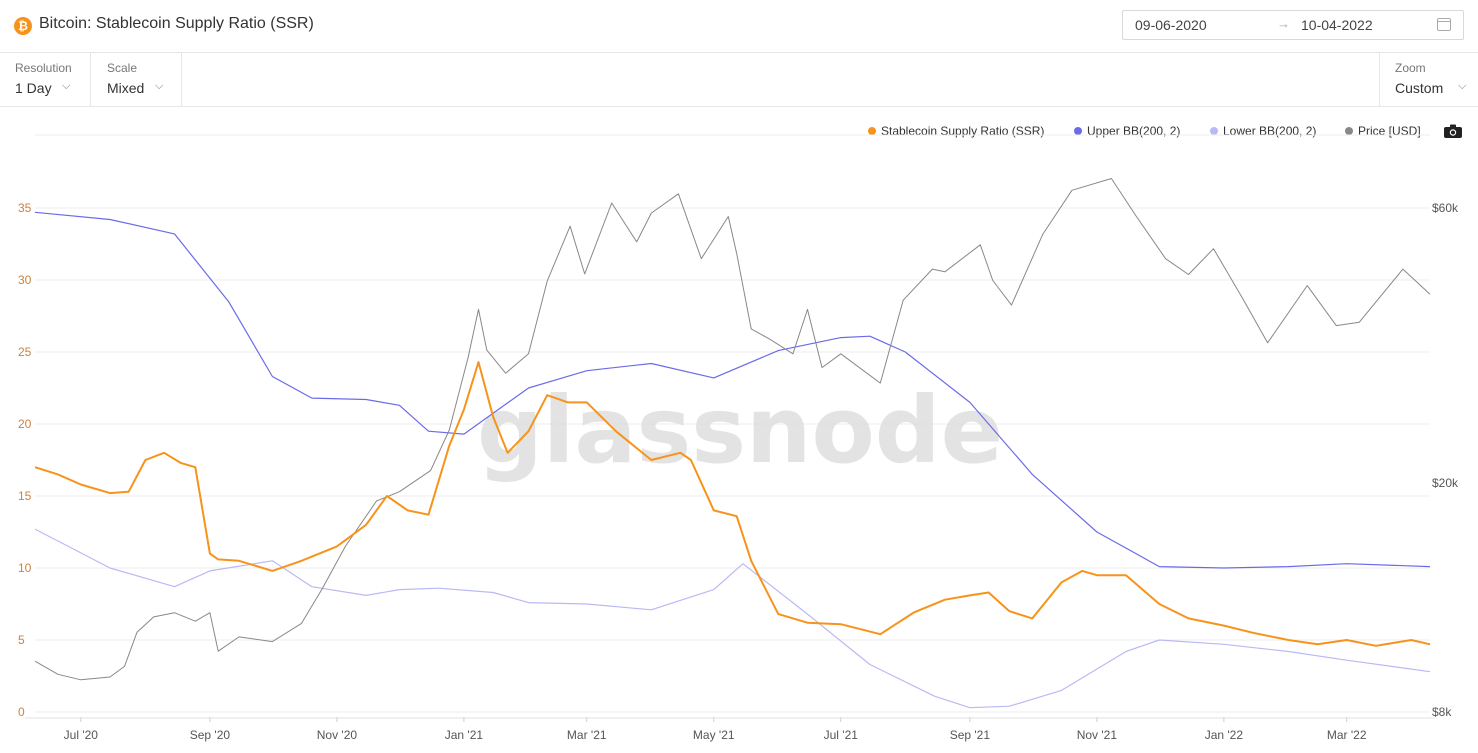 The image size is (1478, 753). I want to click on scale-select: Scale Mixed ⌵, so click(136, 79).